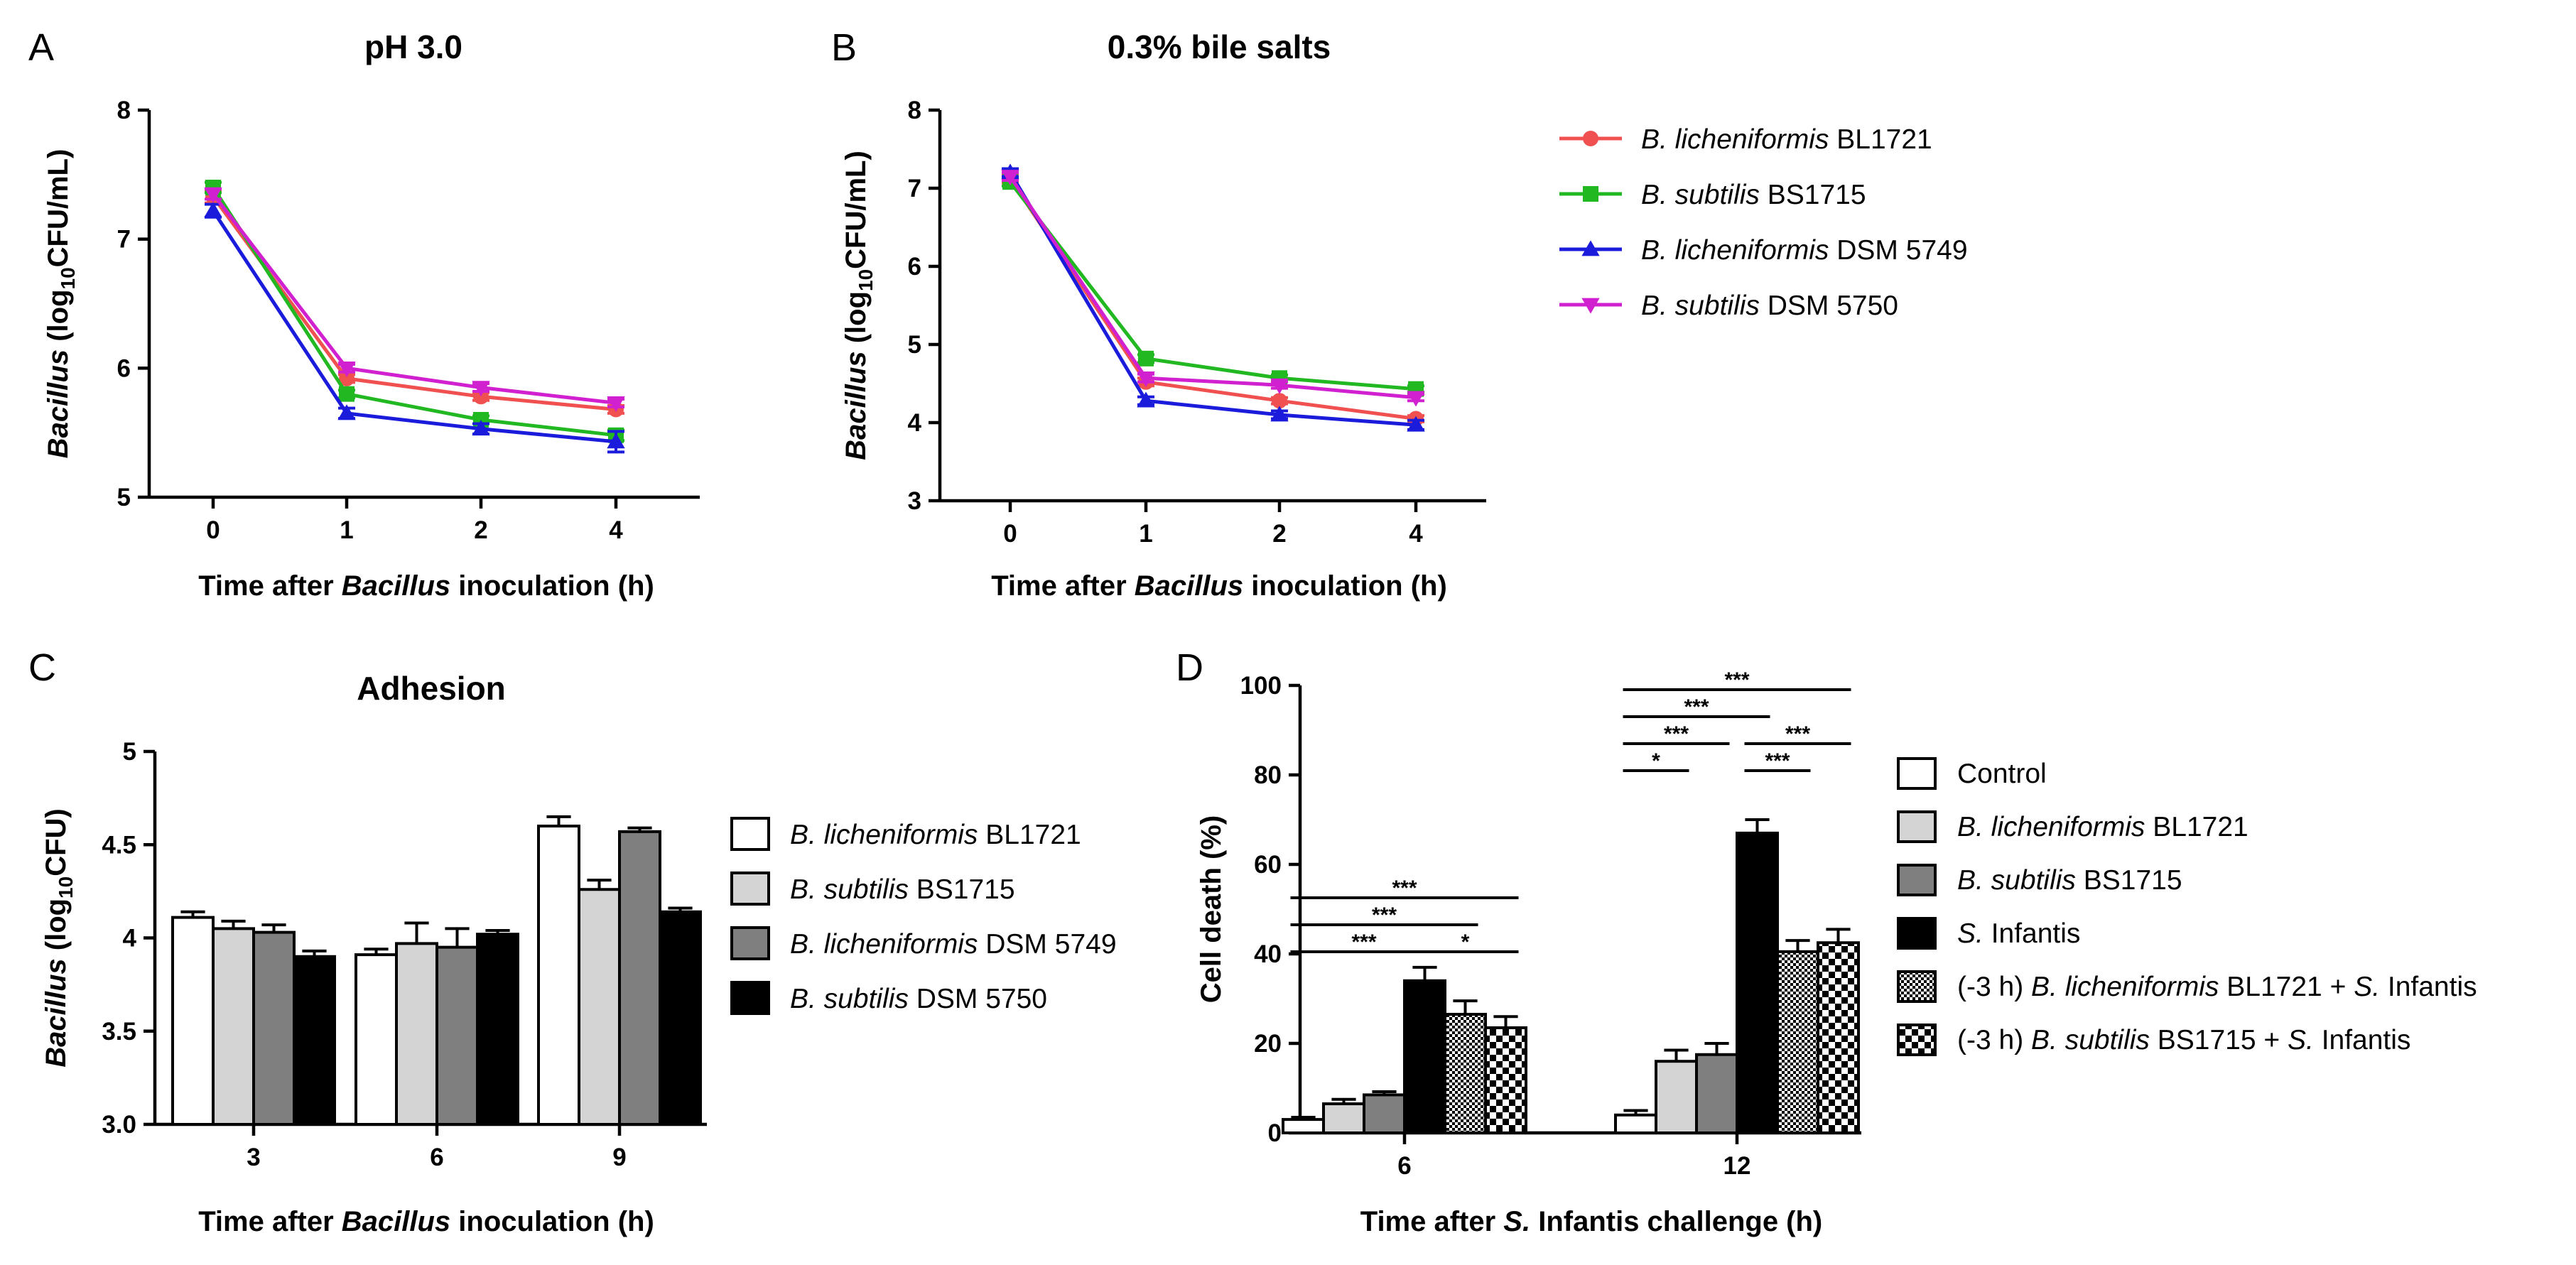 The height and width of the screenshot is (1265, 2576). What do you see at coordinates (2125, 987) in the screenshot?
I see `legend-label-part: B. licheniformis` at bounding box center [2125, 987].